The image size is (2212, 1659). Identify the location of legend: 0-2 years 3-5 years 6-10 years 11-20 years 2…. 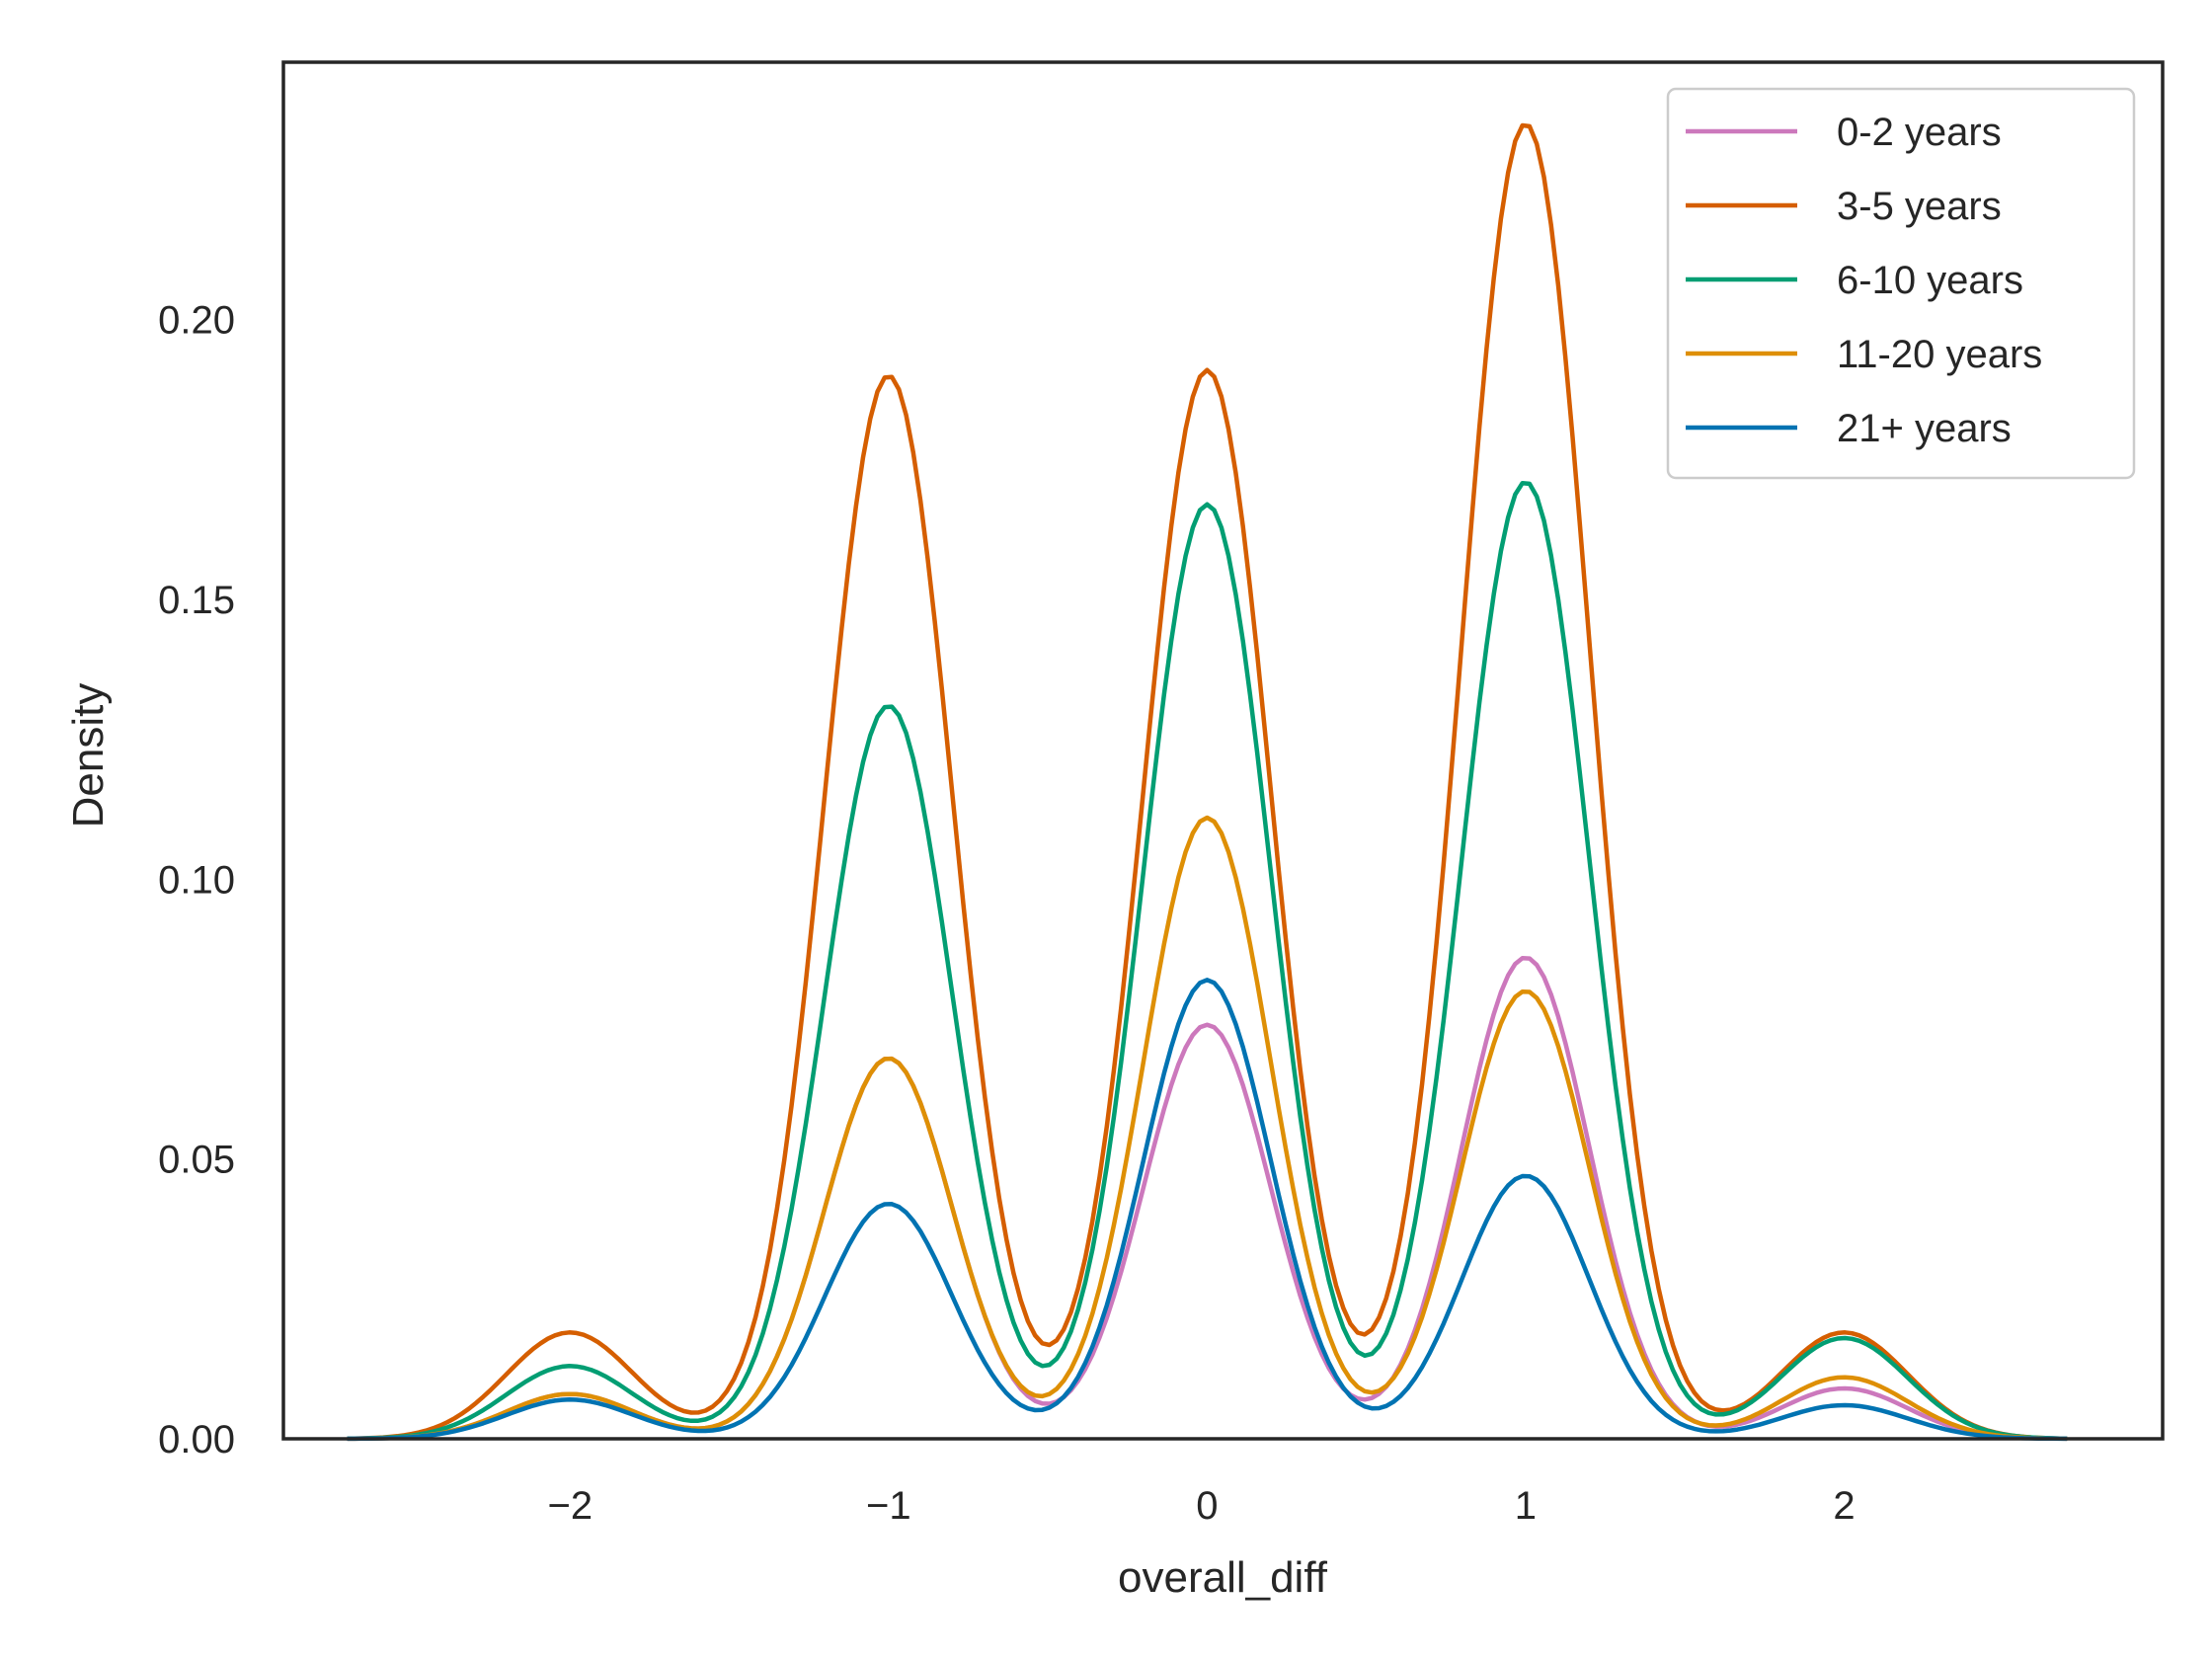
(1901, 283).